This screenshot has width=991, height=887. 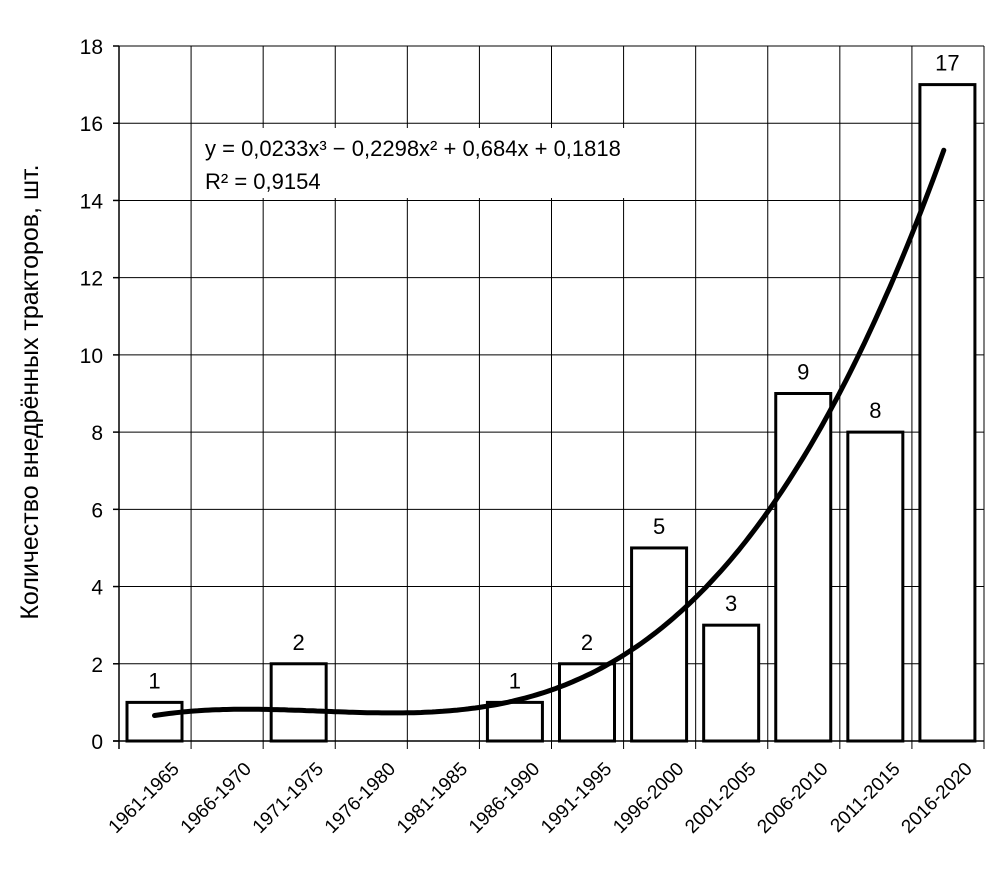 I want to click on x-tick-label: 1971-1975, so click(x=288, y=798).